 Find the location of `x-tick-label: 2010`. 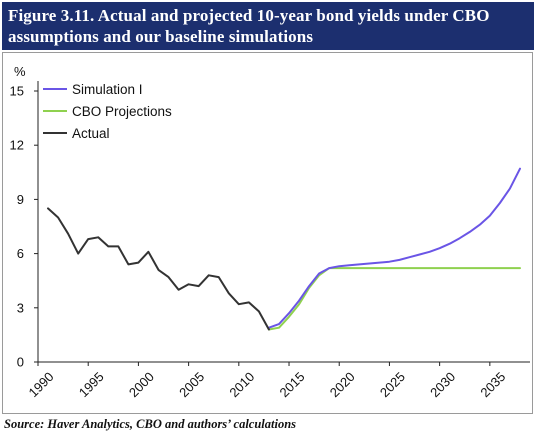

x-tick-label: 2010 is located at coordinates (241, 384).